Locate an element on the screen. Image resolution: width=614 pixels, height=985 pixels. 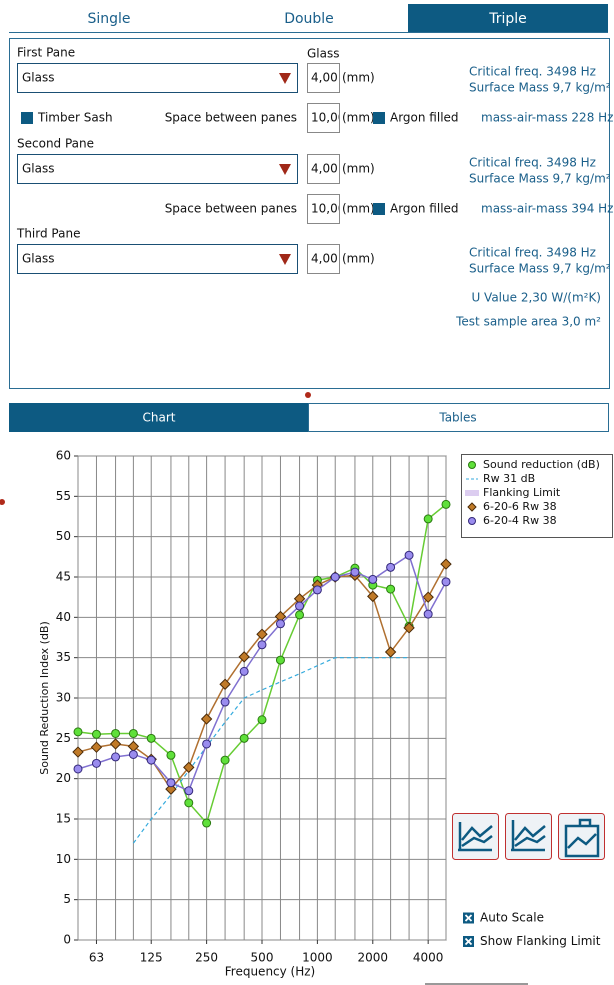
tab: Triple is located at coordinates (507, 19).